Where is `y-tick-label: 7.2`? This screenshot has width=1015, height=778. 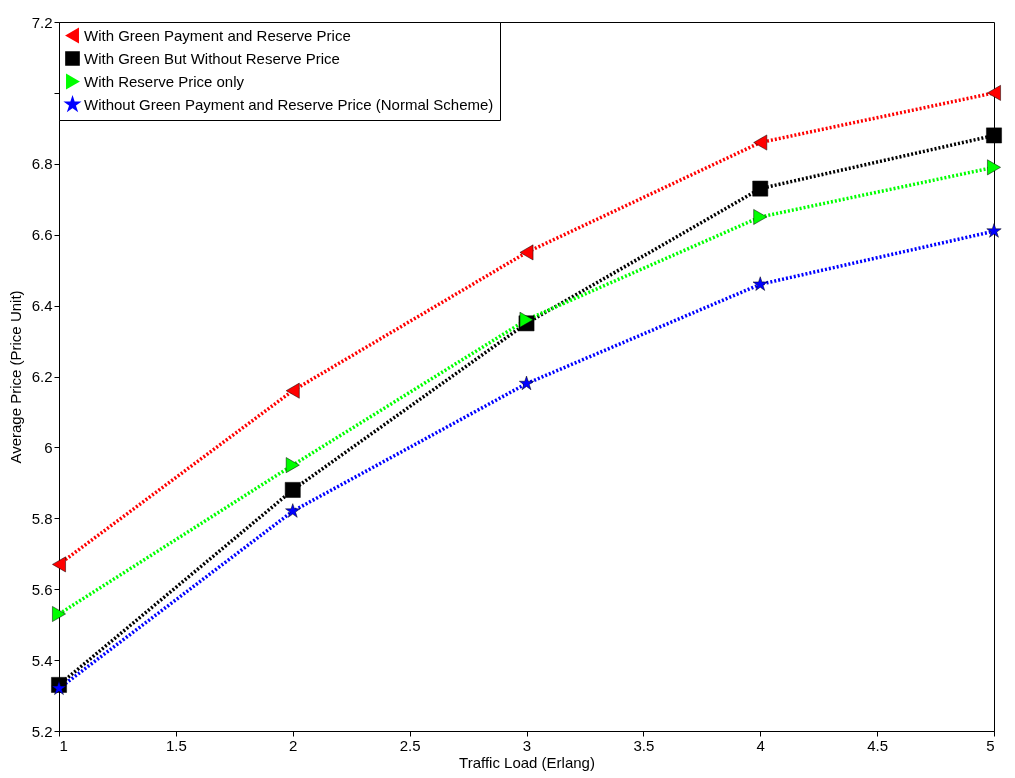 y-tick-label: 7.2 is located at coordinates (42, 22).